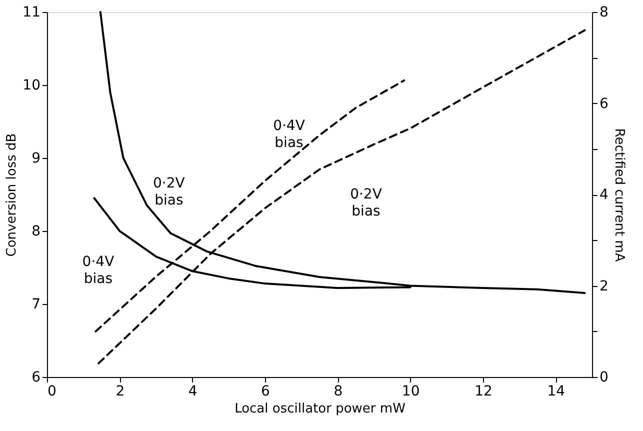 This screenshot has width=643, height=431. I want to click on text: 0·2V bias, so click(366, 203).